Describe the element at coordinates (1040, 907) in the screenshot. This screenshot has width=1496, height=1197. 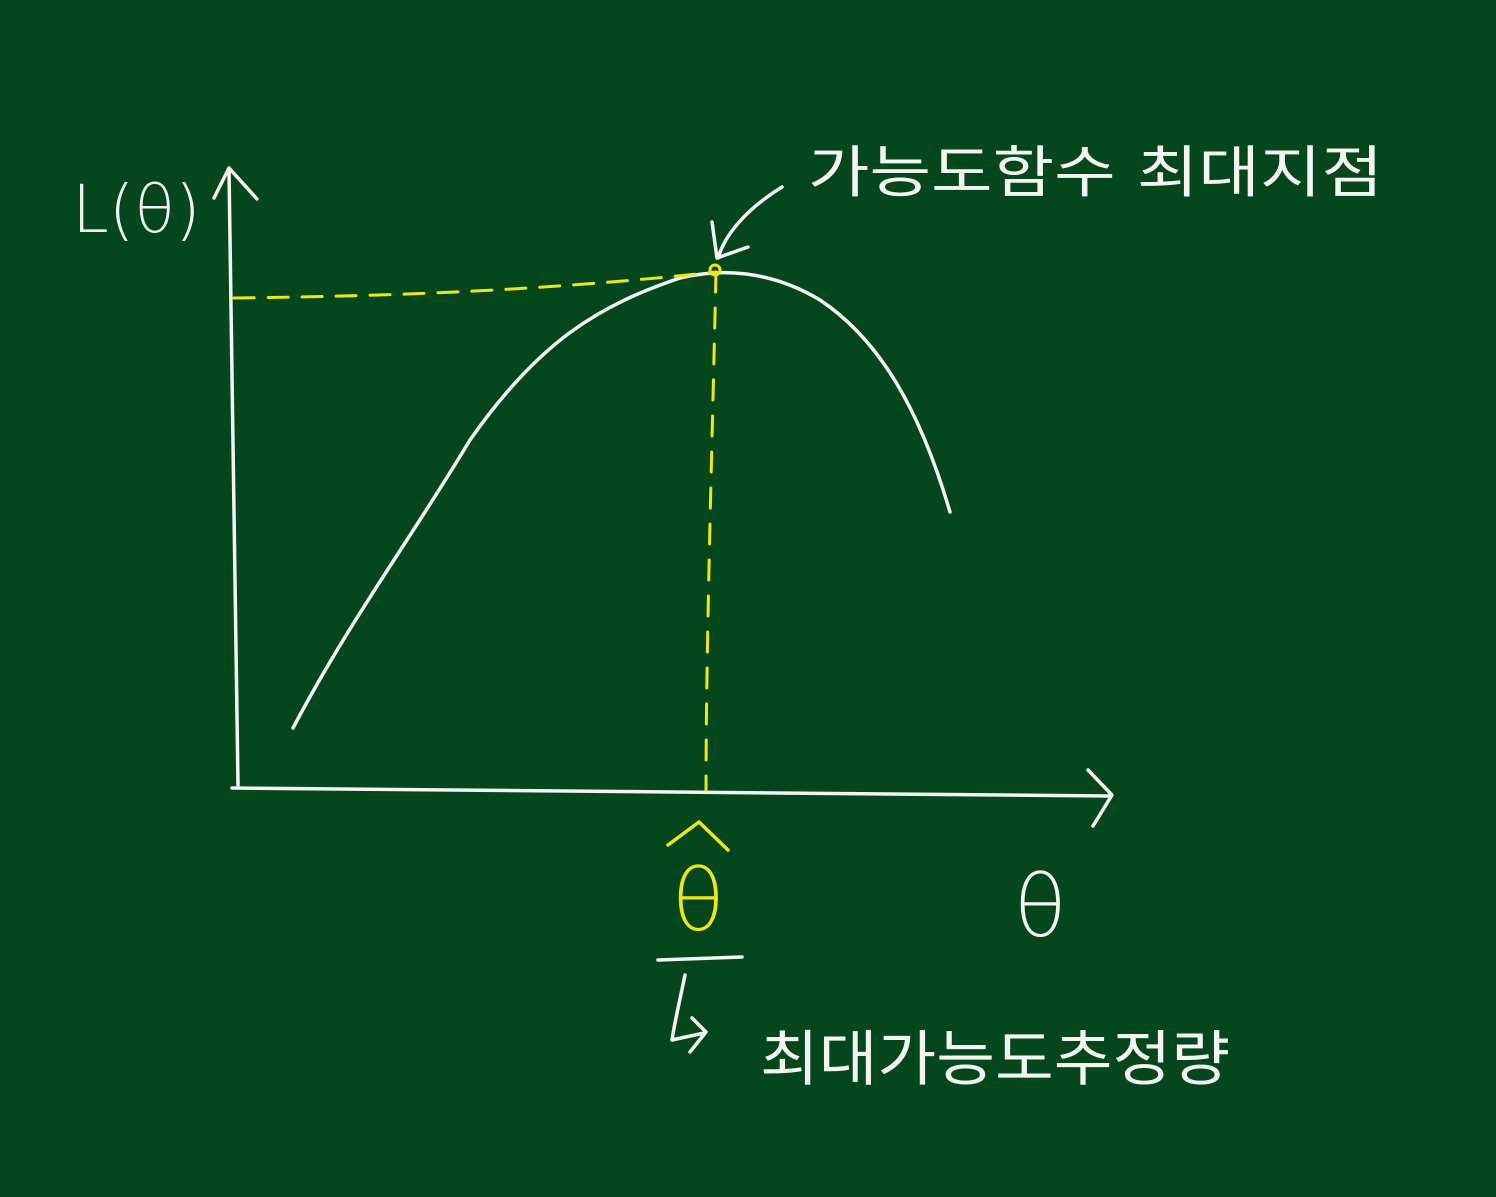
I see `x-axis-label: θ` at that location.